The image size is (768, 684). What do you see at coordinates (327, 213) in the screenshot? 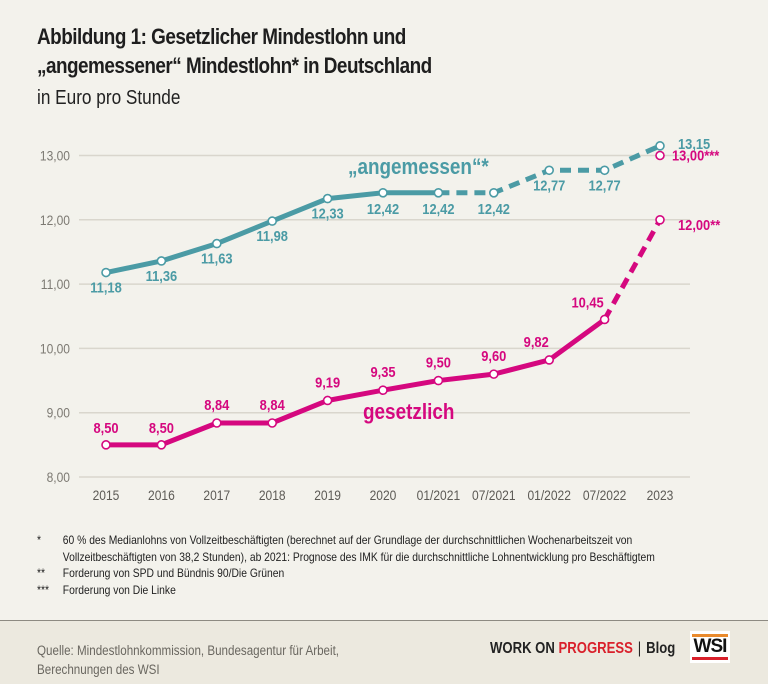
I see `angemessen-data-label: 12,33` at bounding box center [327, 213].